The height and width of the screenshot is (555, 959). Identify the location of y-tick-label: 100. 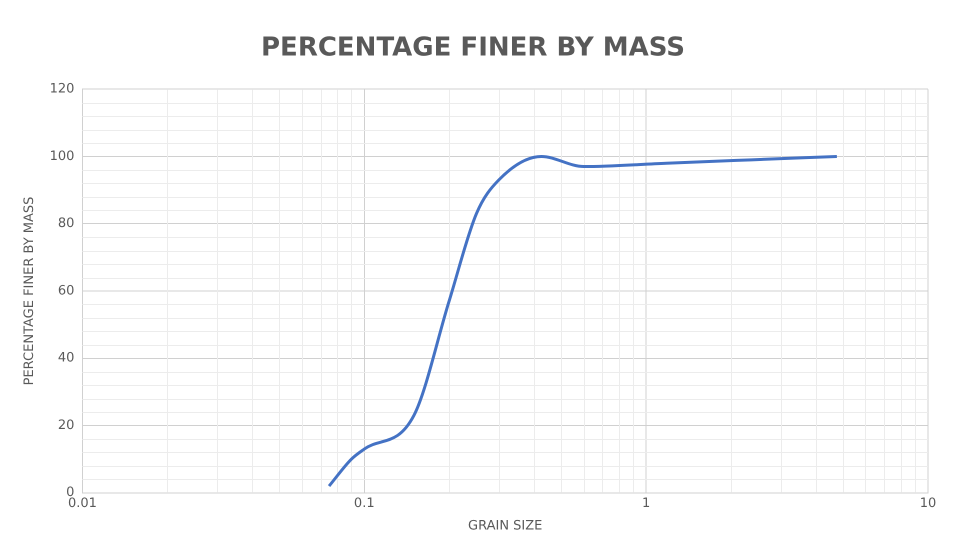
(62, 156).